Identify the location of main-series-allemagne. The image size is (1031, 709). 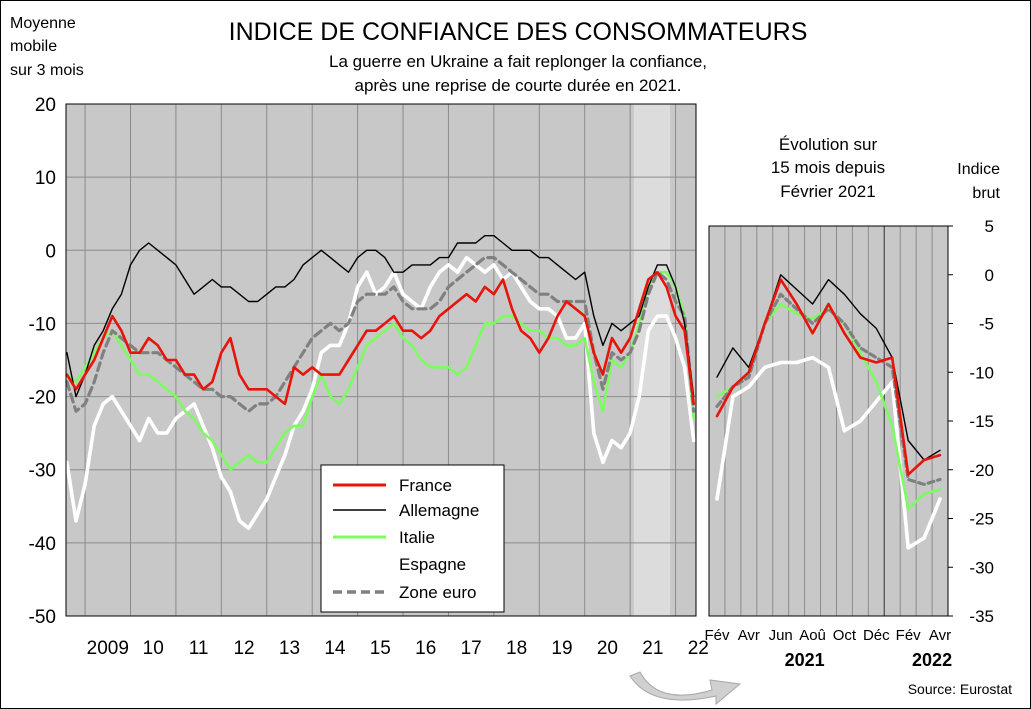
(380, 316).